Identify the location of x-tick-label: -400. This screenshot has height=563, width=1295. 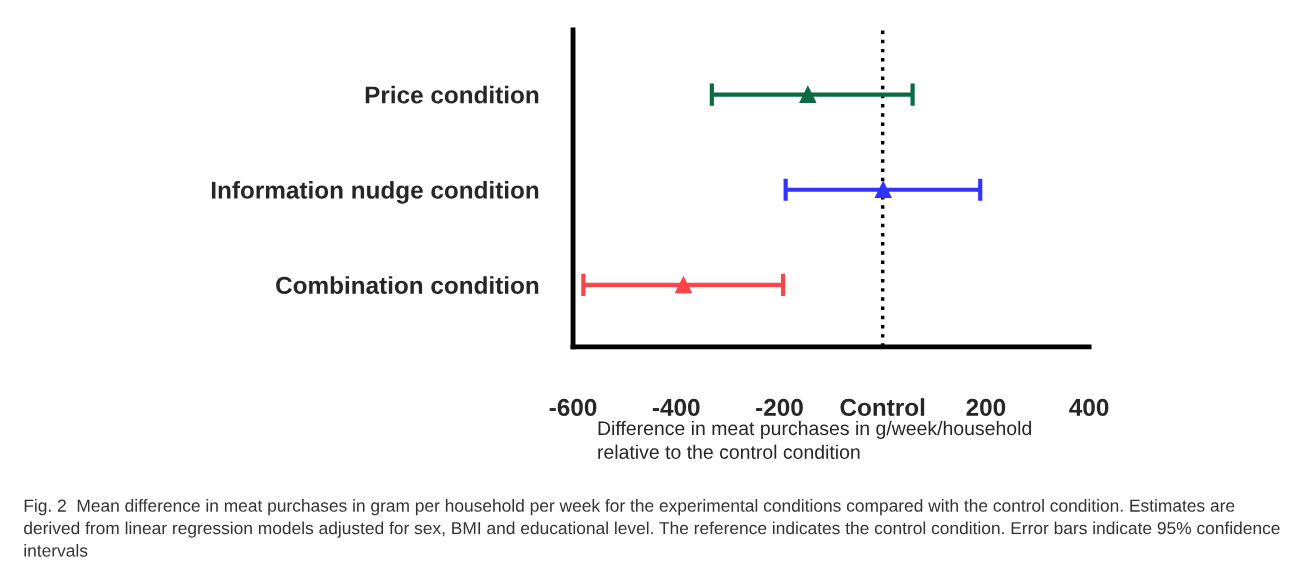
(676, 407).